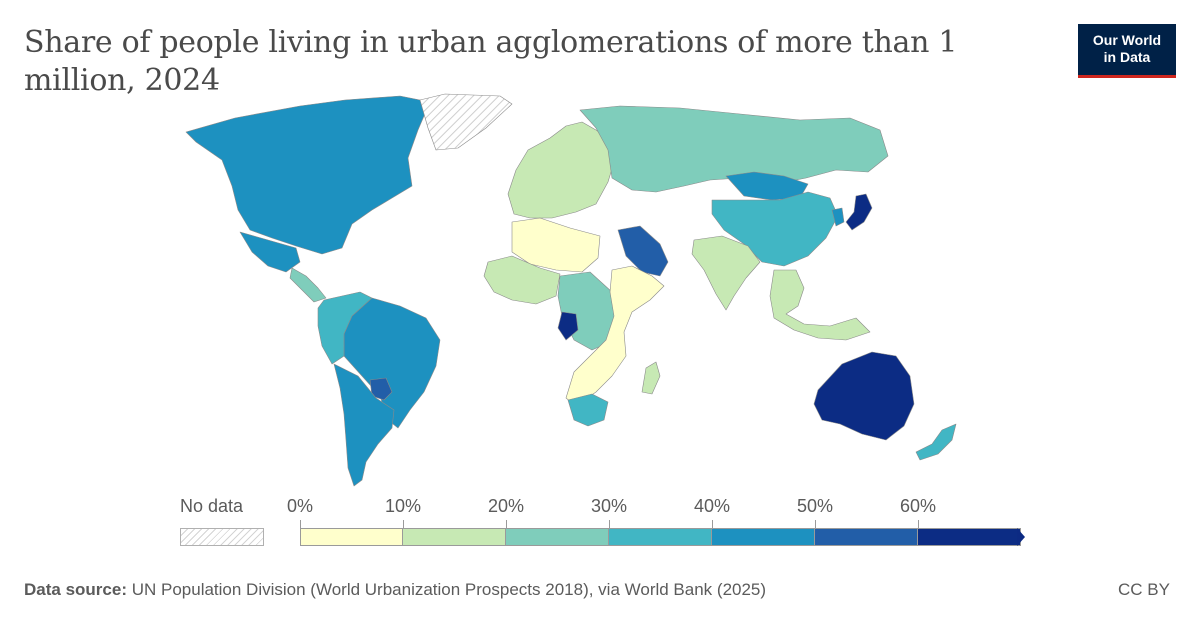 Image resolution: width=1200 pixels, height=627 pixels. I want to click on legend-tick-label: 50%, so click(815, 506).